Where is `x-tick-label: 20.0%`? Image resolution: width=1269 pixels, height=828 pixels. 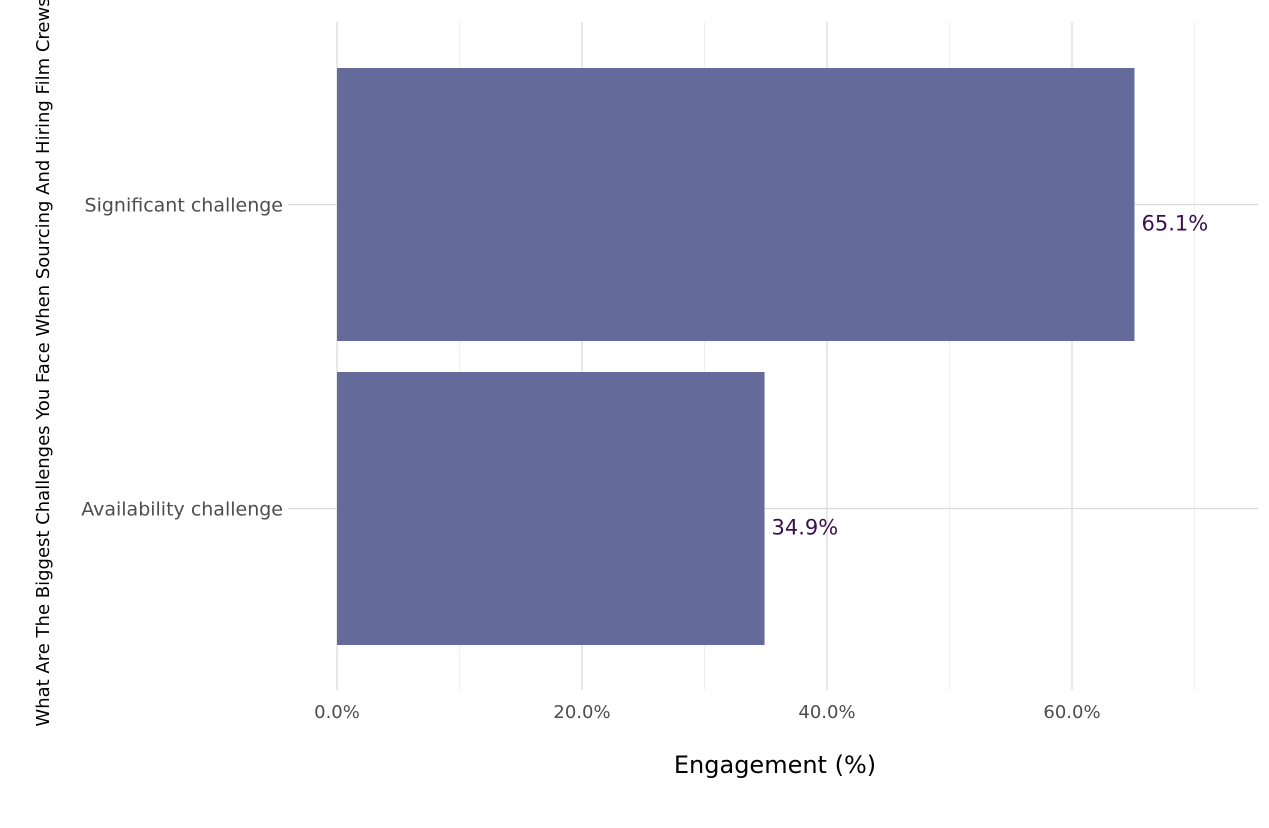 x-tick-label: 20.0% is located at coordinates (581, 712).